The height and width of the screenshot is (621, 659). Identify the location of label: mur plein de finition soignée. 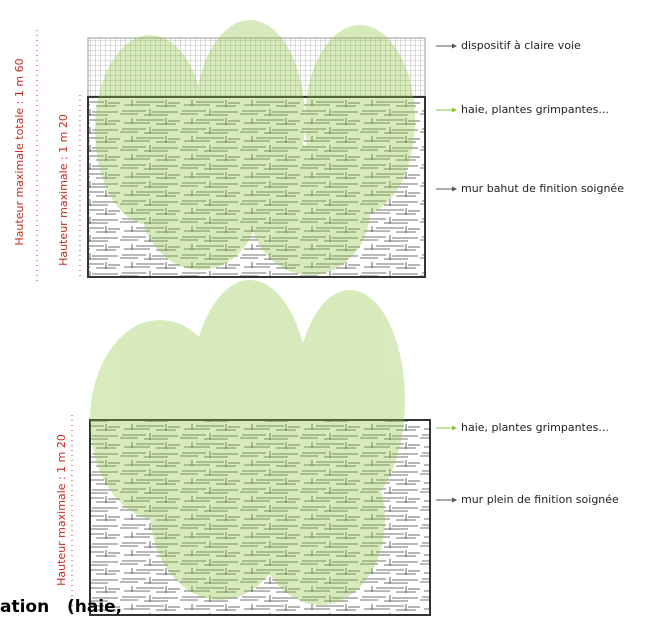
(540, 499).